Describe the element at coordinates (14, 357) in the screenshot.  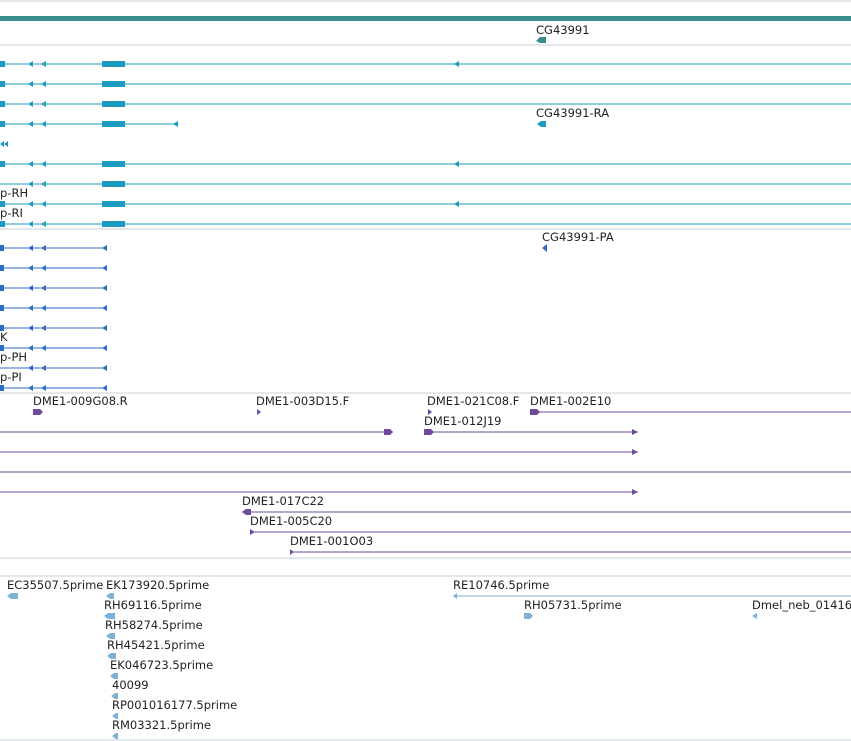
I see `protein-label-ph: p-PH` at that location.